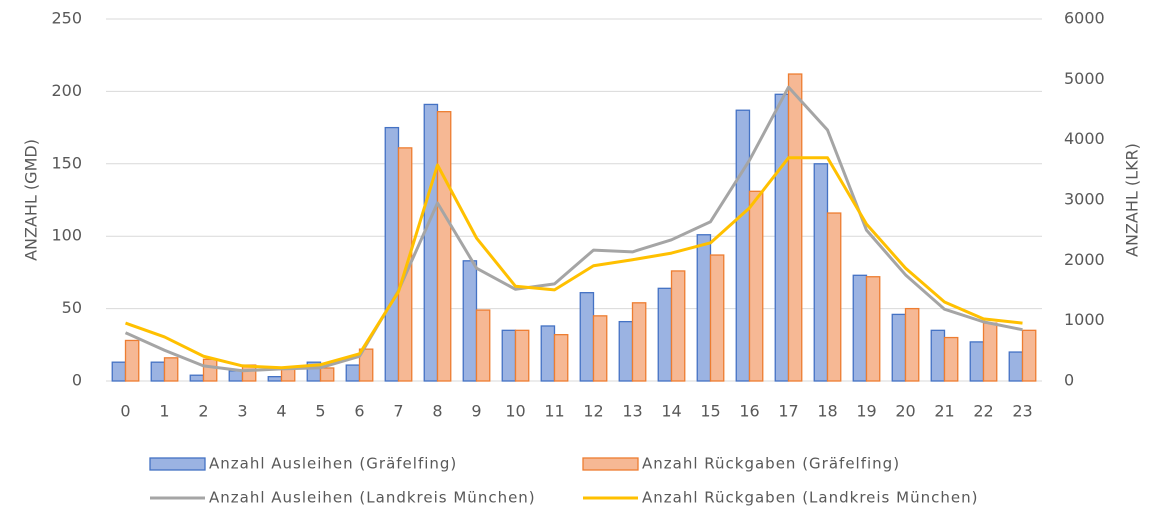  Describe the element at coordinates (476, 411) in the screenshot. I see `x-tick-label: 9` at that location.